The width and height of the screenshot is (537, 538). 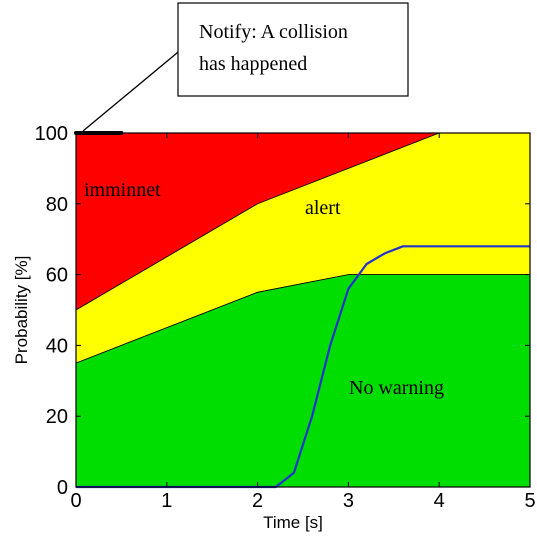 What do you see at coordinates (51, 134) in the screenshot?
I see `y-tick-label: 100` at bounding box center [51, 134].